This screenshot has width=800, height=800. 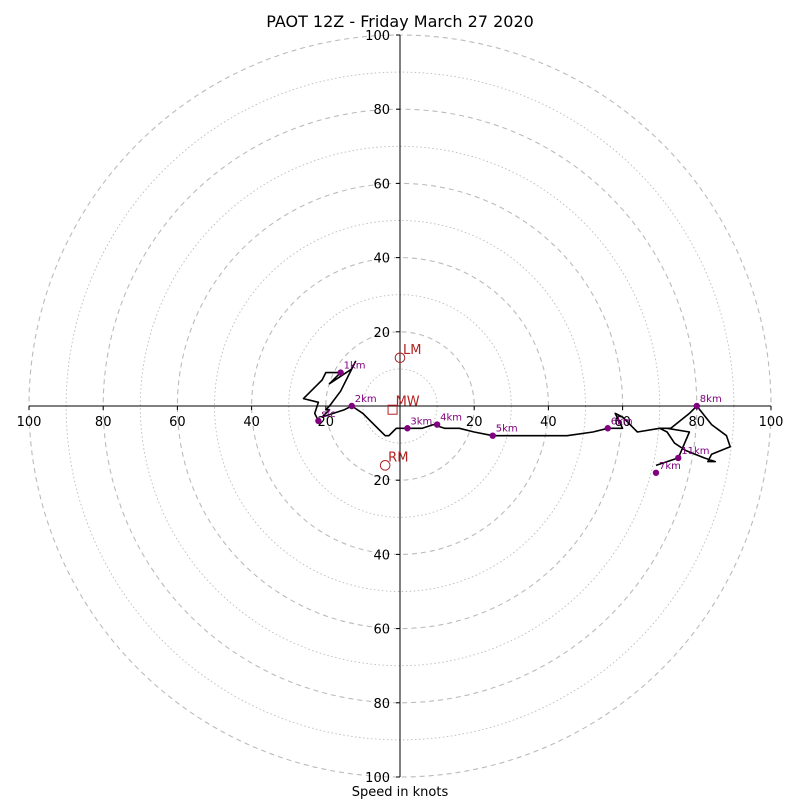 What do you see at coordinates (398, 457) in the screenshot?
I see `storm-motion-label: RM` at bounding box center [398, 457].